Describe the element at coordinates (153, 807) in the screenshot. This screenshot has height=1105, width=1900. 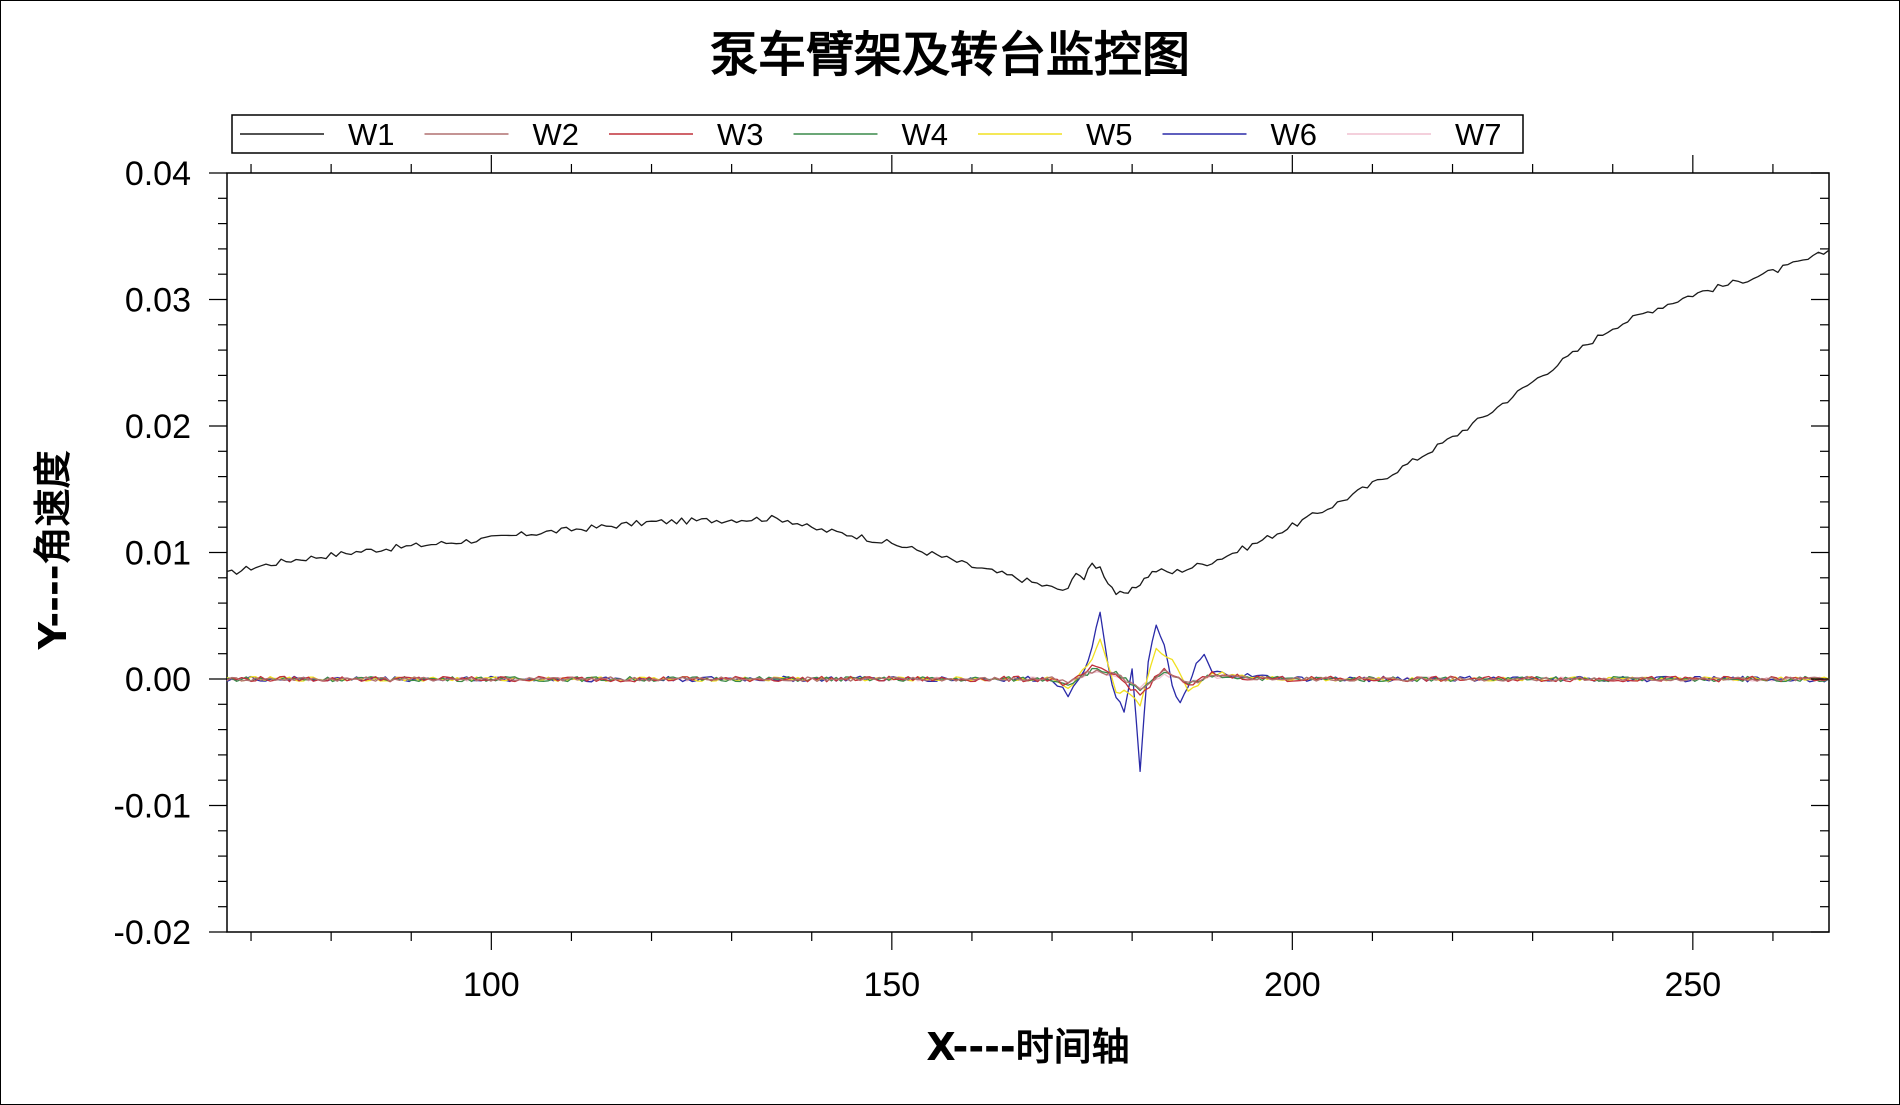
I see `y-tick-label: -0.01` at that location.